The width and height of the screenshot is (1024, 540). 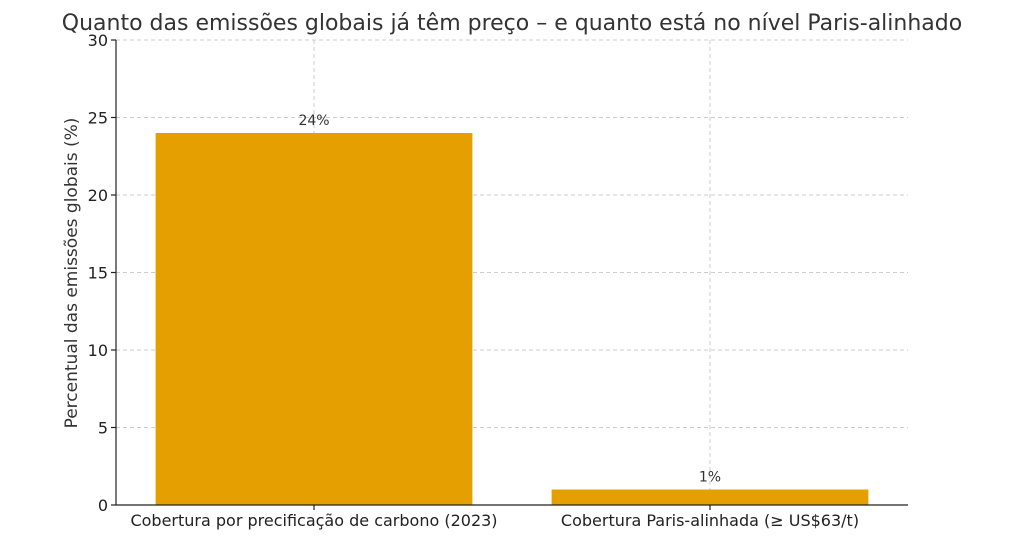 I want to click on bar, so click(x=710, y=497).